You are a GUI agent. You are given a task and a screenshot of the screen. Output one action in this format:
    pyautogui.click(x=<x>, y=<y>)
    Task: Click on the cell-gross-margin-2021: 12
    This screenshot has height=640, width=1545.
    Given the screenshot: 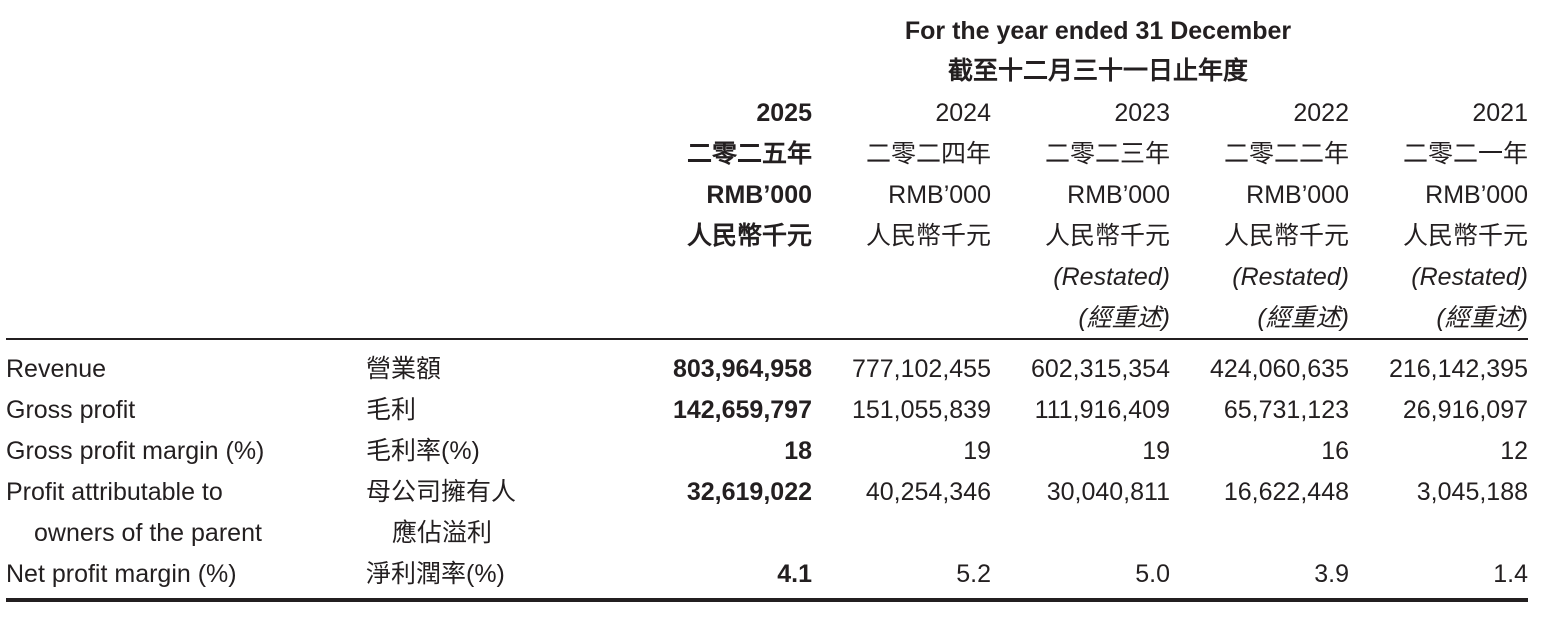 What is the action you would take?
    pyautogui.click(x=1514, y=451)
    